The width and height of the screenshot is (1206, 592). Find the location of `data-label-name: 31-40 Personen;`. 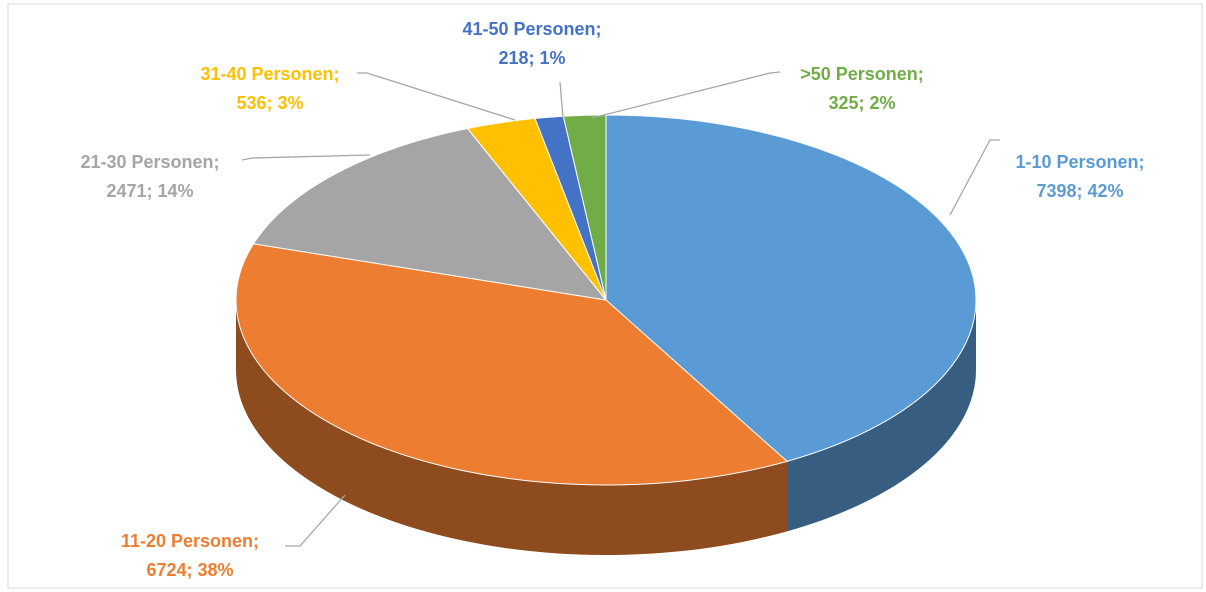

data-label-name: 31-40 Personen; is located at coordinates (269, 74).